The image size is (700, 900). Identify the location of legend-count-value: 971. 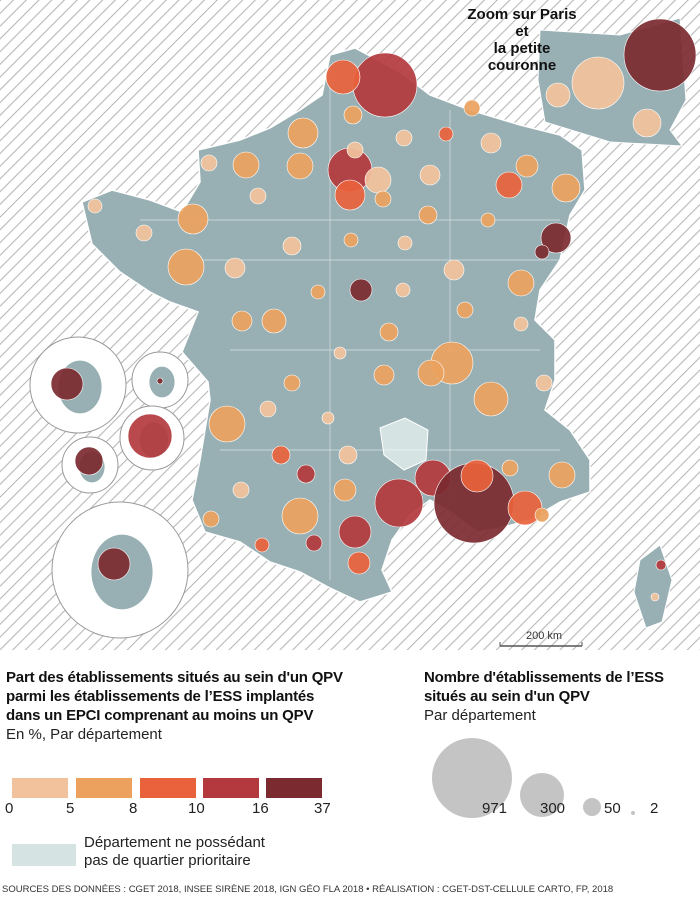
(495, 808).